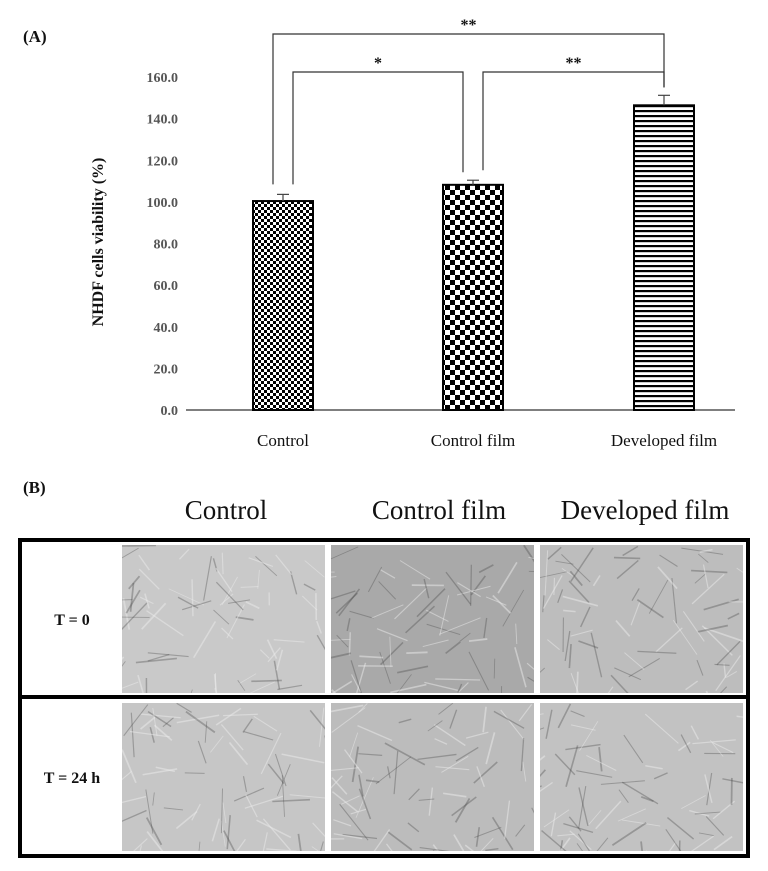  Describe the element at coordinates (166, 369) in the screenshot. I see `y-tick-label: 20.0` at that location.